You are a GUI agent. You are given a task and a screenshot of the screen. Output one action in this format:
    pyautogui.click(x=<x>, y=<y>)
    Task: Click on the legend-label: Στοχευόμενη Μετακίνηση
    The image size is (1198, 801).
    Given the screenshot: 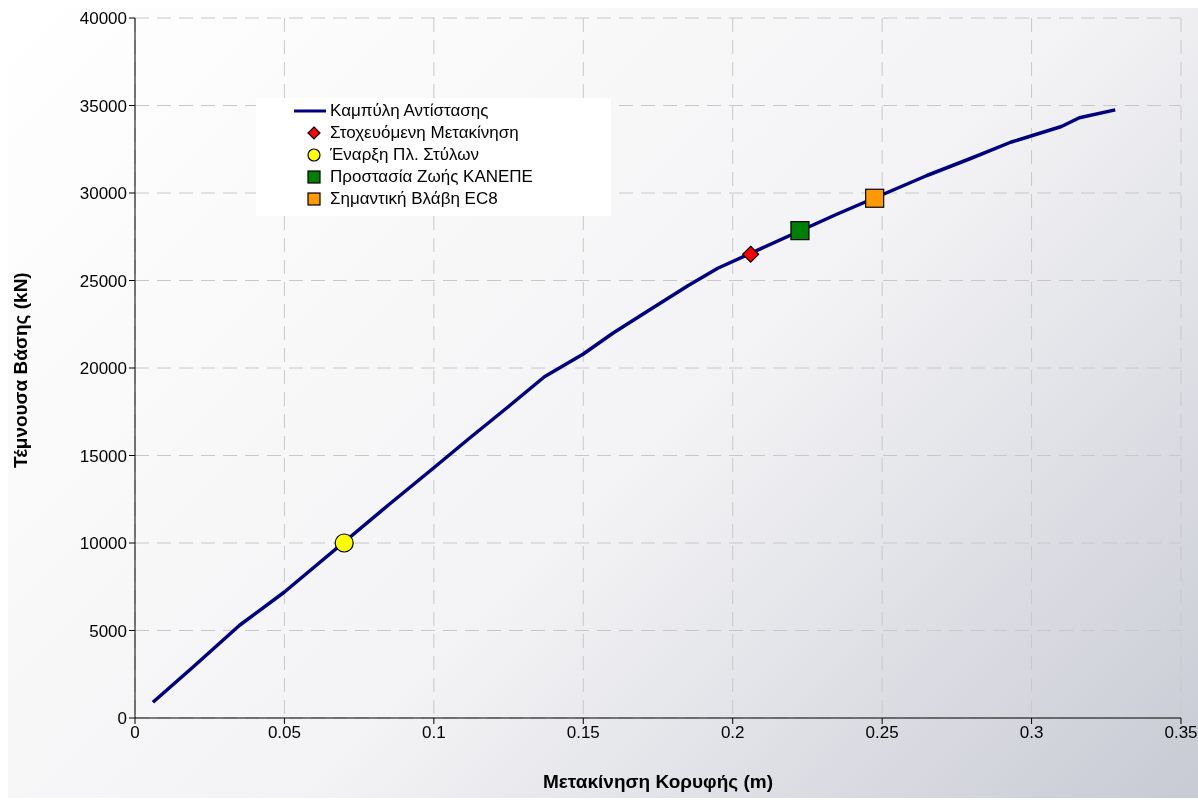 What is the action you would take?
    pyautogui.click(x=424, y=133)
    